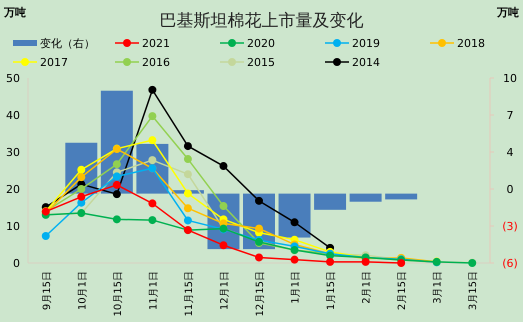 This screenshot has height=322, width=523. Describe the element at coordinates (261, 43) in the screenshot. I see `legend-label: 2020` at that location.